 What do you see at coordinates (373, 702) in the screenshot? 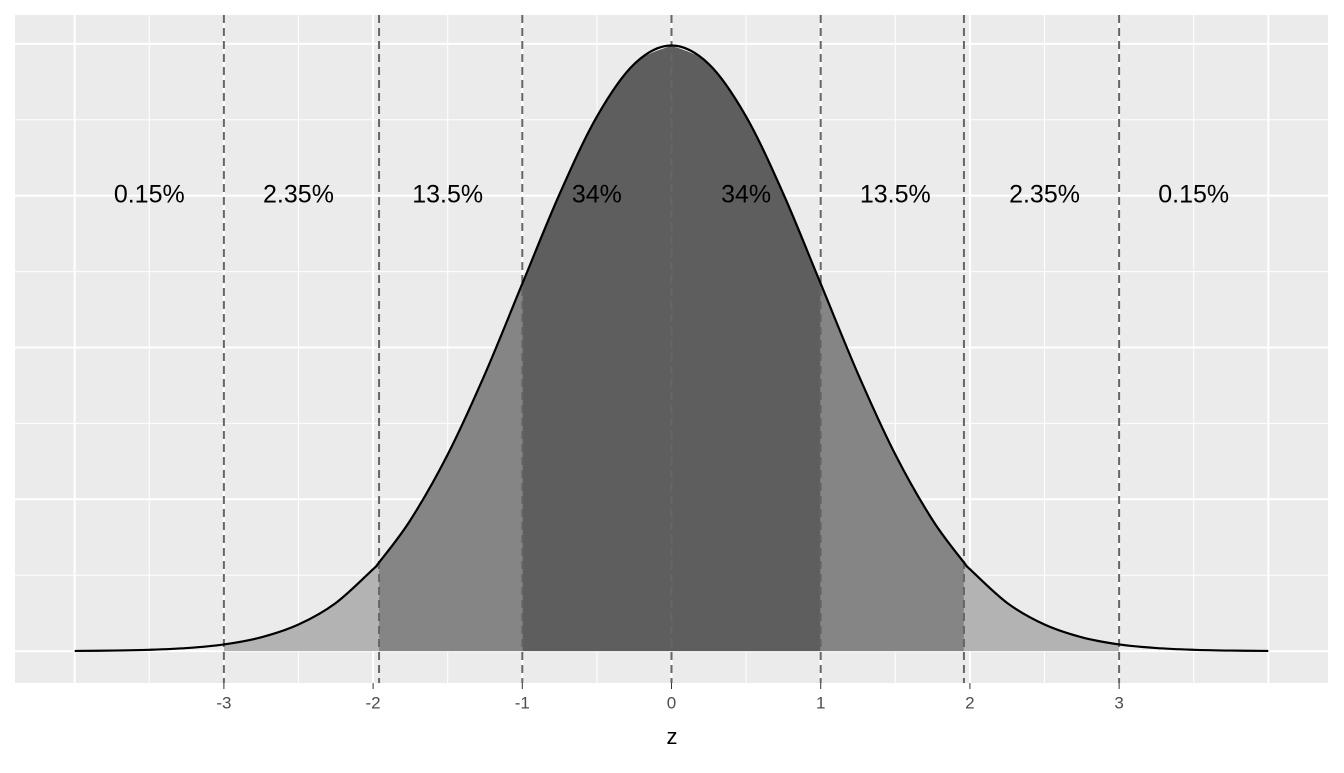
I see `x-tick-label: -2` at bounding box center [373, 702].